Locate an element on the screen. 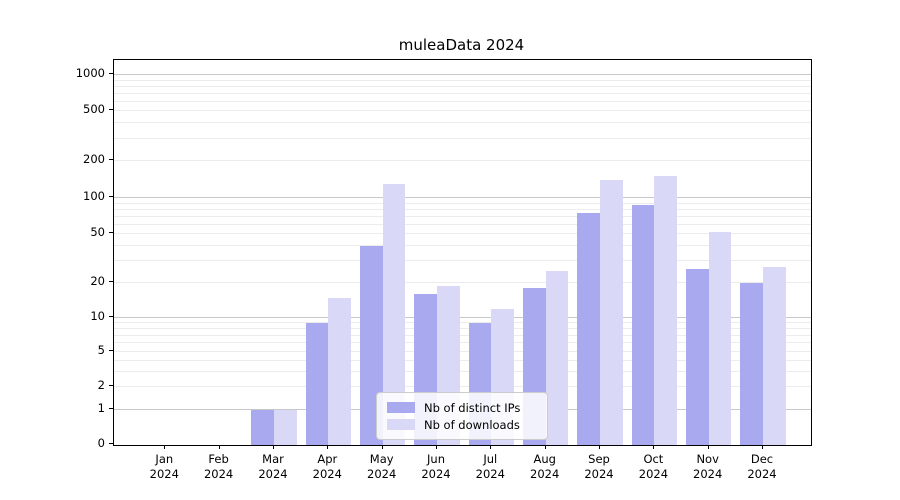  bar-sep-distinct-ips is located at coordinates (588, 328).